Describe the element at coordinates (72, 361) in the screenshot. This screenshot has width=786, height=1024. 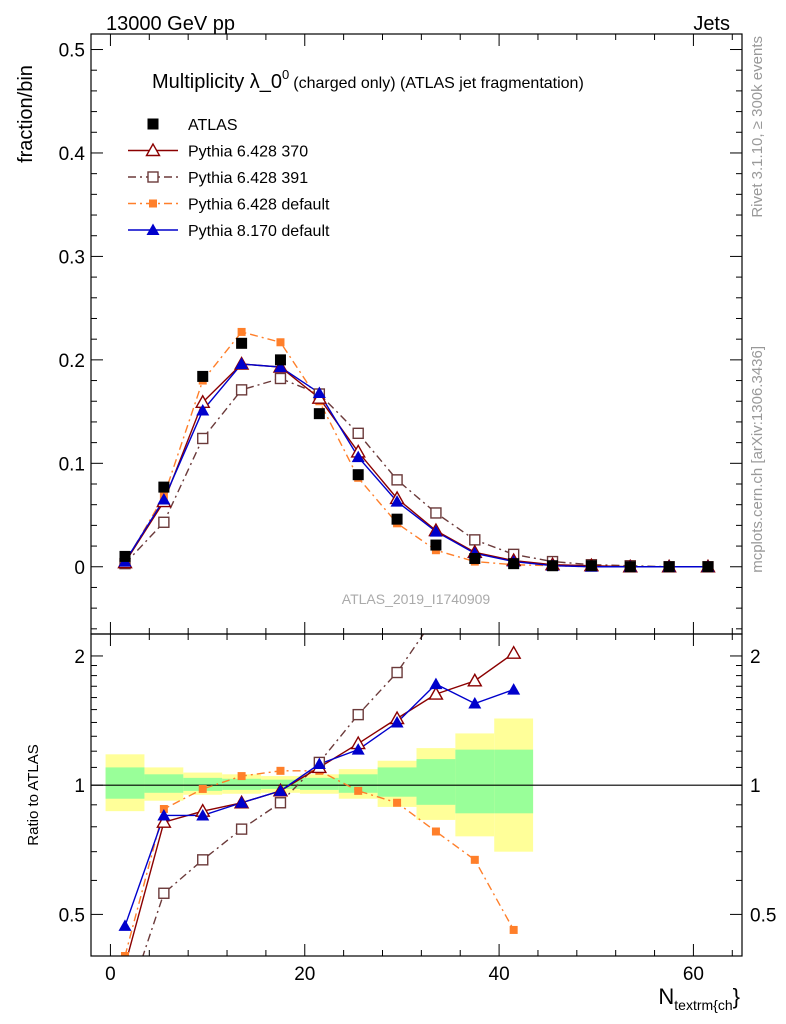
I see `main-y-tick-label: 0.2` at that location.